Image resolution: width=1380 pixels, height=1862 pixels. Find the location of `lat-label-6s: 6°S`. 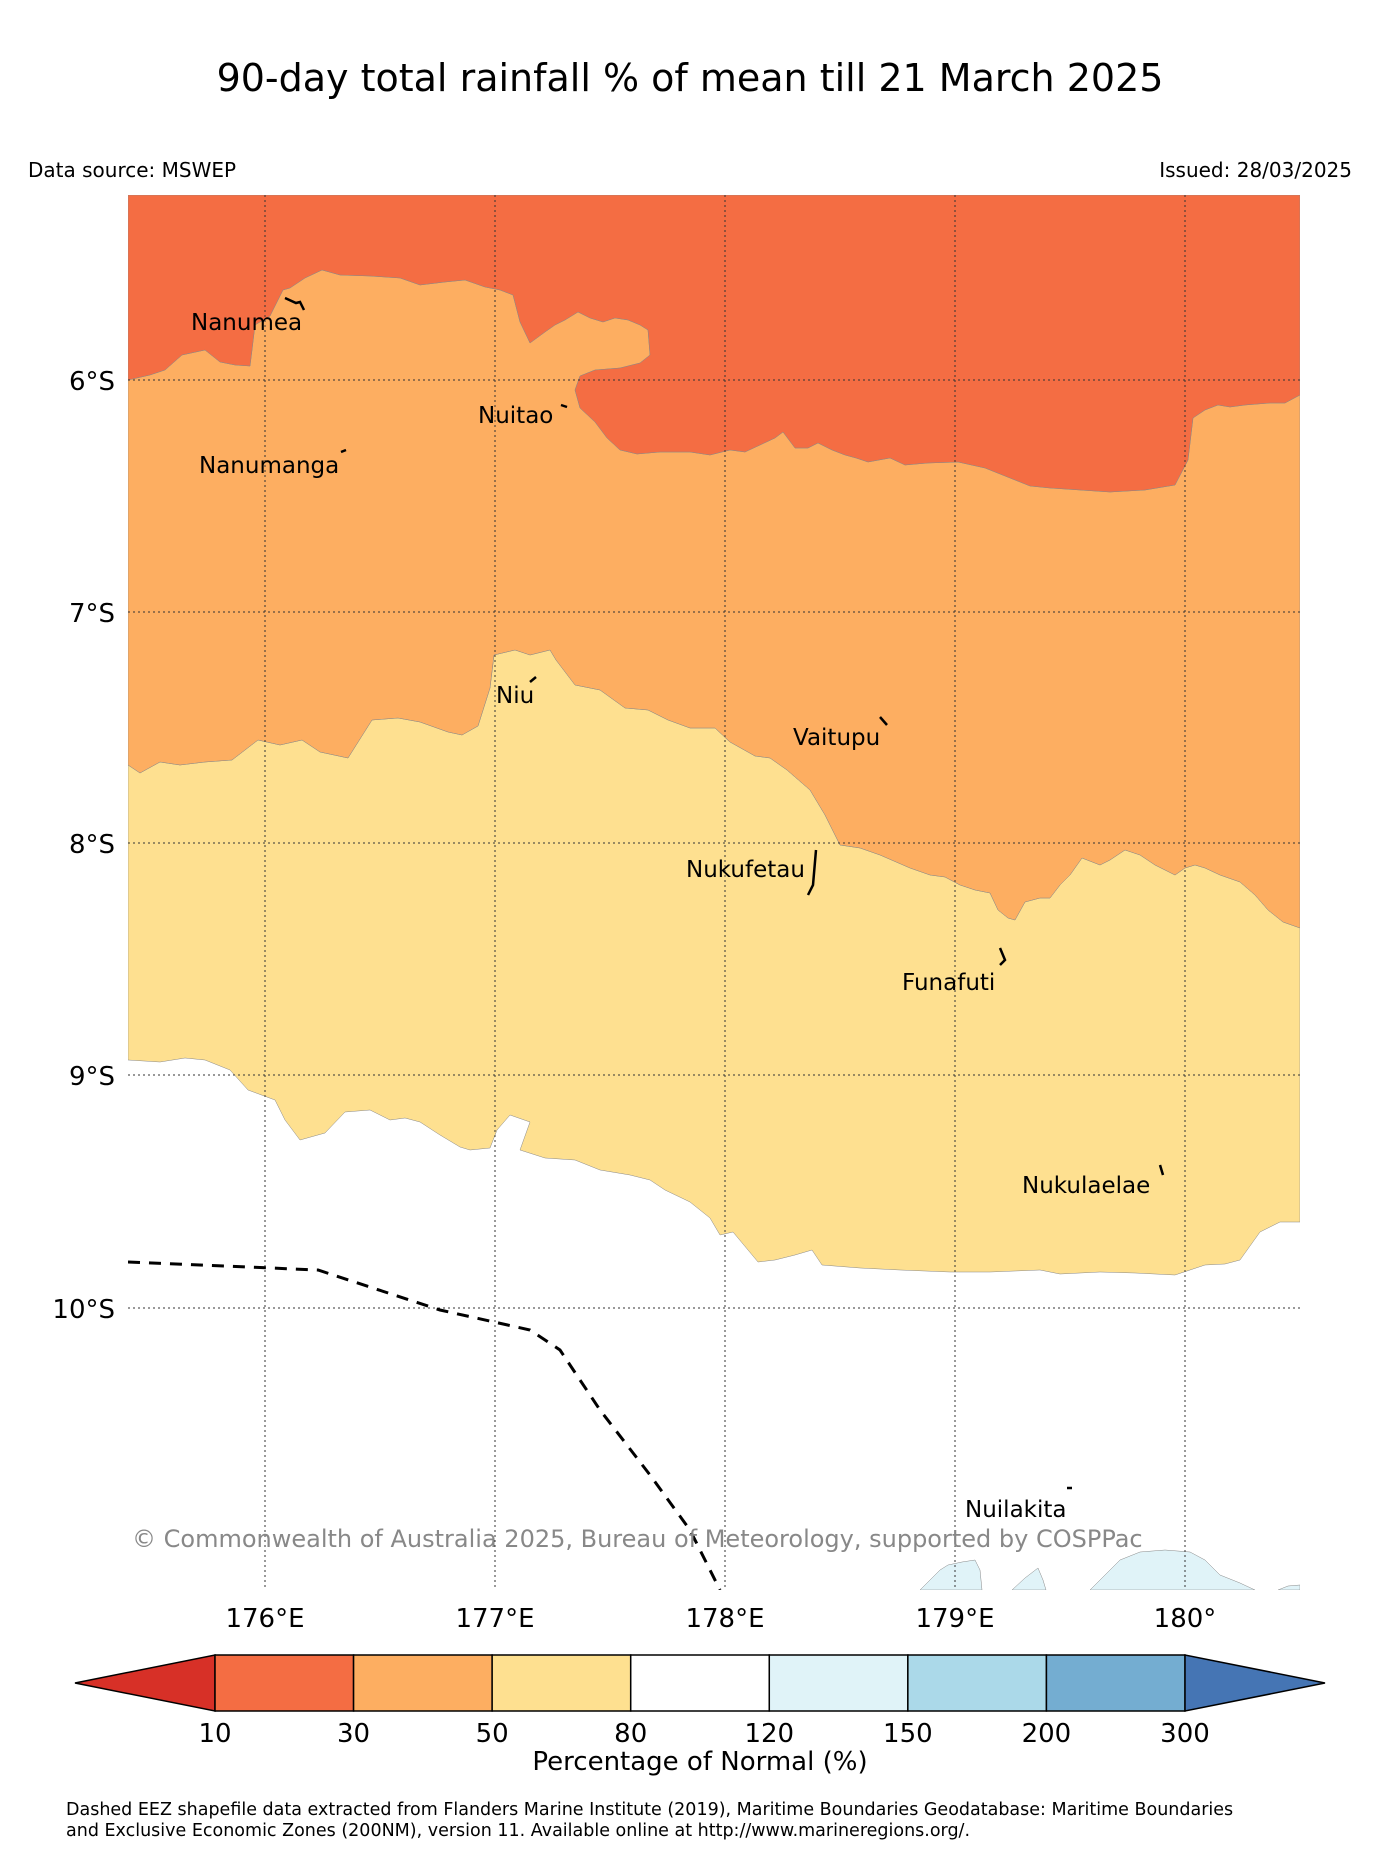

lat-label-6s: 6°S is located at coordinates (92, 382).